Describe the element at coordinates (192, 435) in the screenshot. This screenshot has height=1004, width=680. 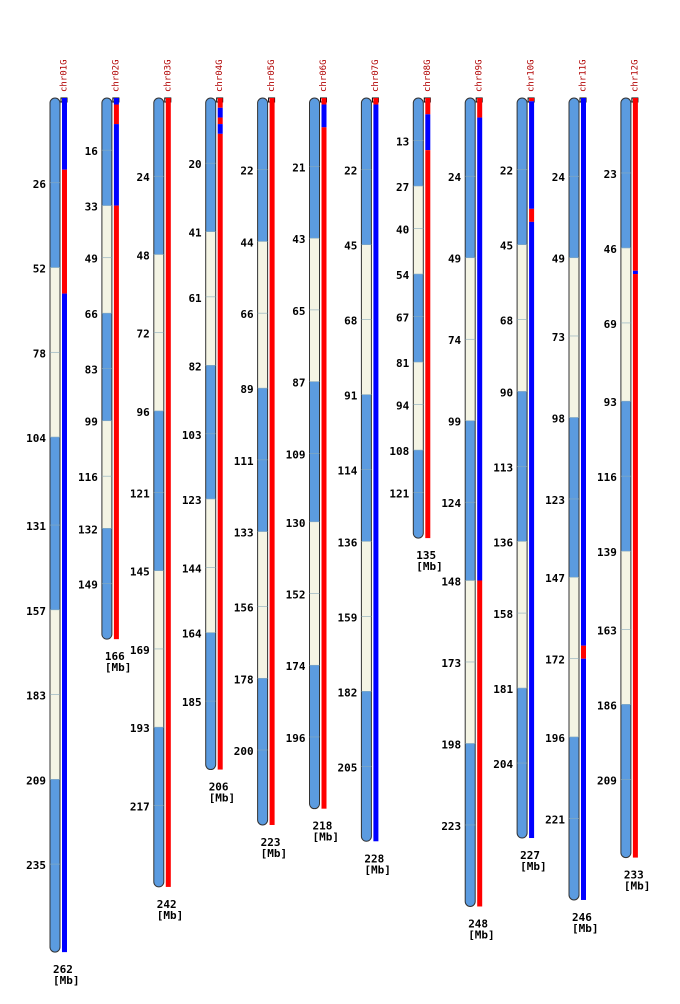
I see `tick-label: 103` at that location.